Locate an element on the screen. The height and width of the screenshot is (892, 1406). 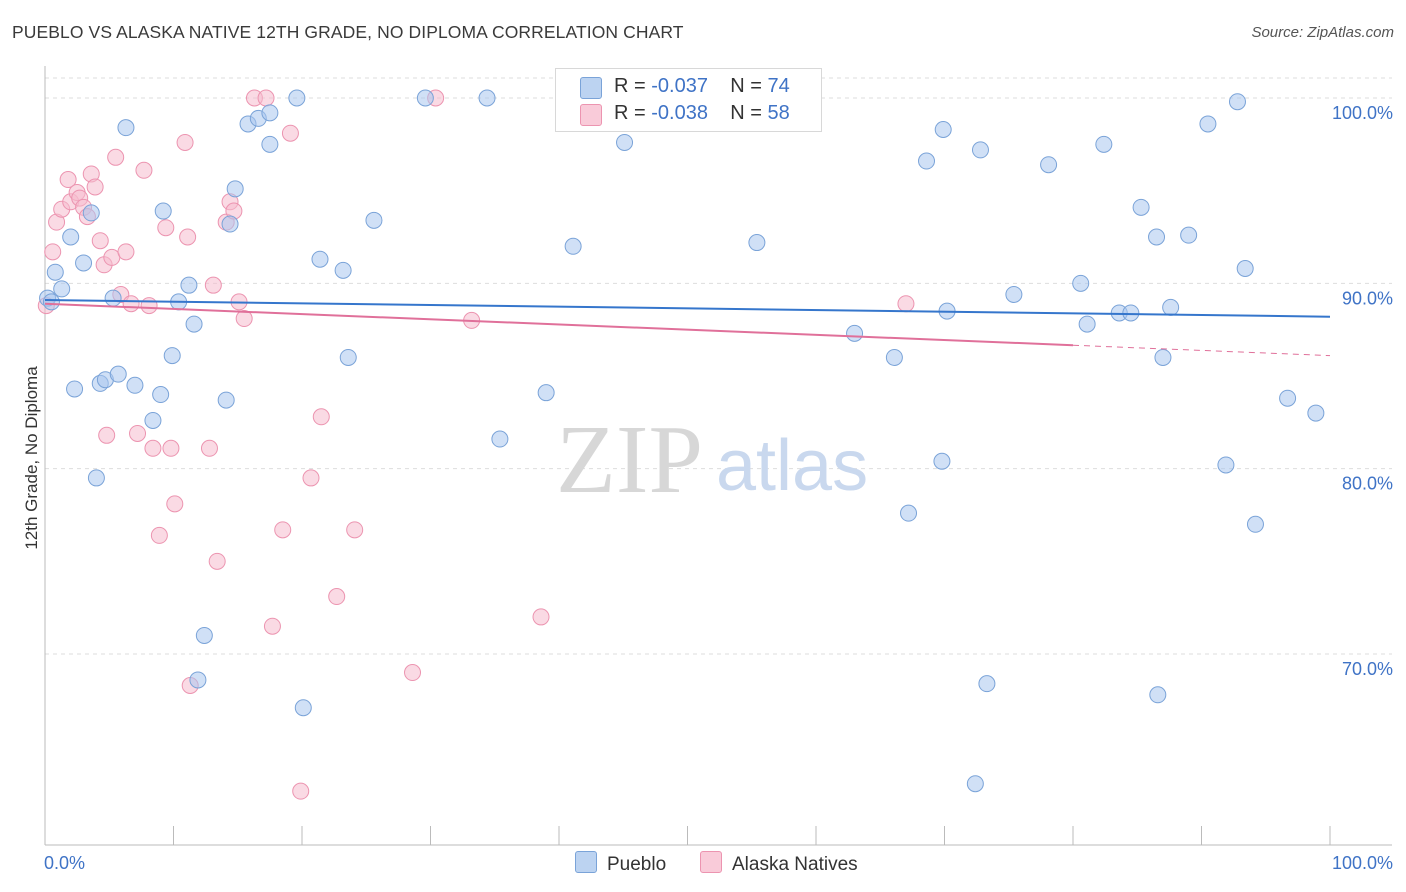
y-axis-label: 12th Grade, No Diploma is located at coordinates (31, 458).